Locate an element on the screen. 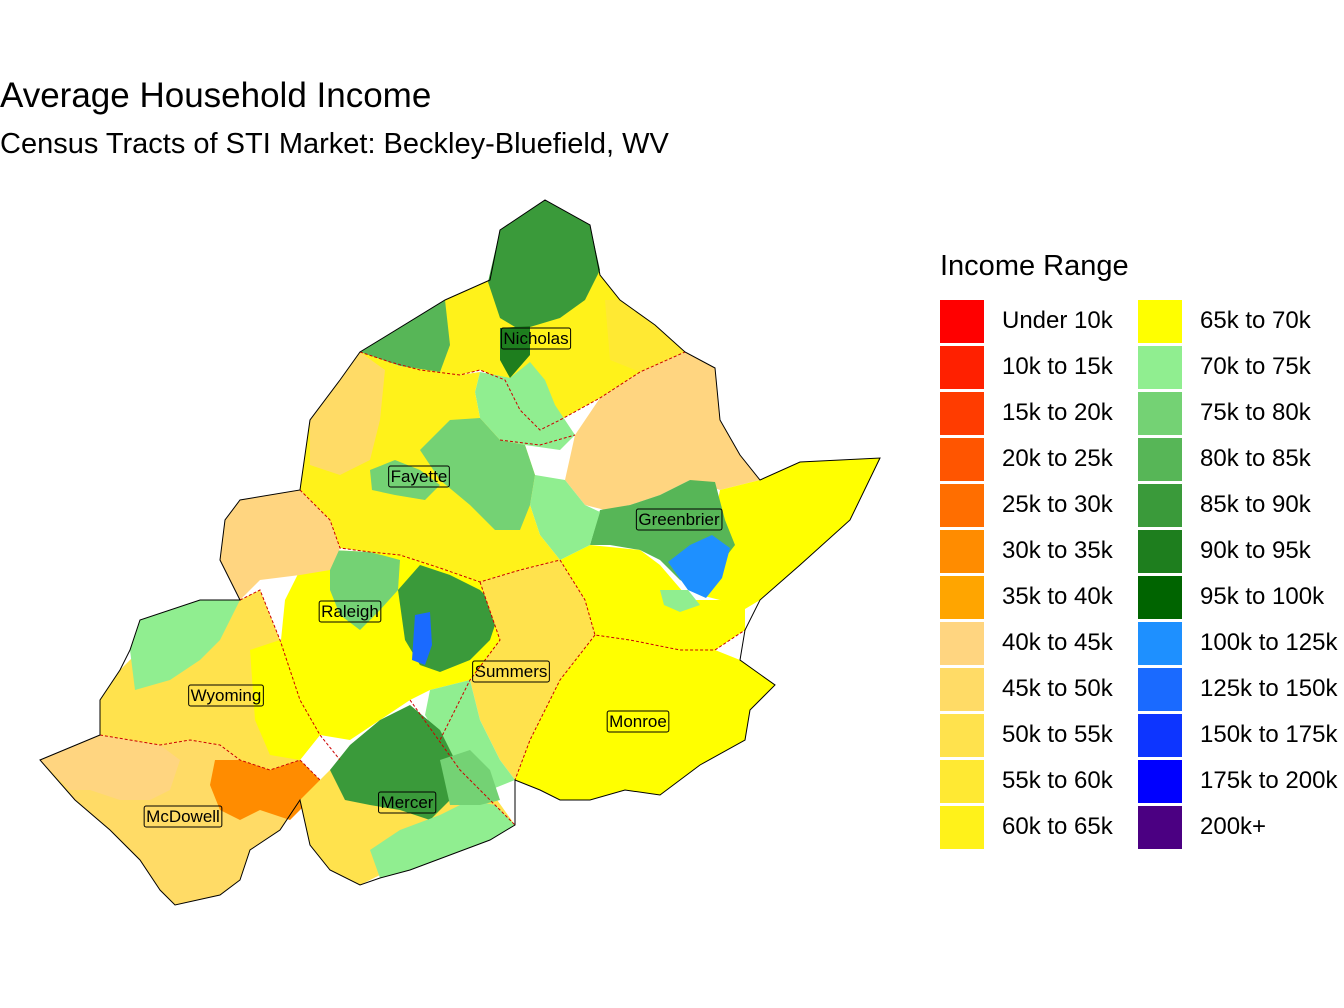 Image resolution: width=1344 pixels, height=1008 pixels. legend-item: 45k to 50k is located at coordinates (1039, 689).